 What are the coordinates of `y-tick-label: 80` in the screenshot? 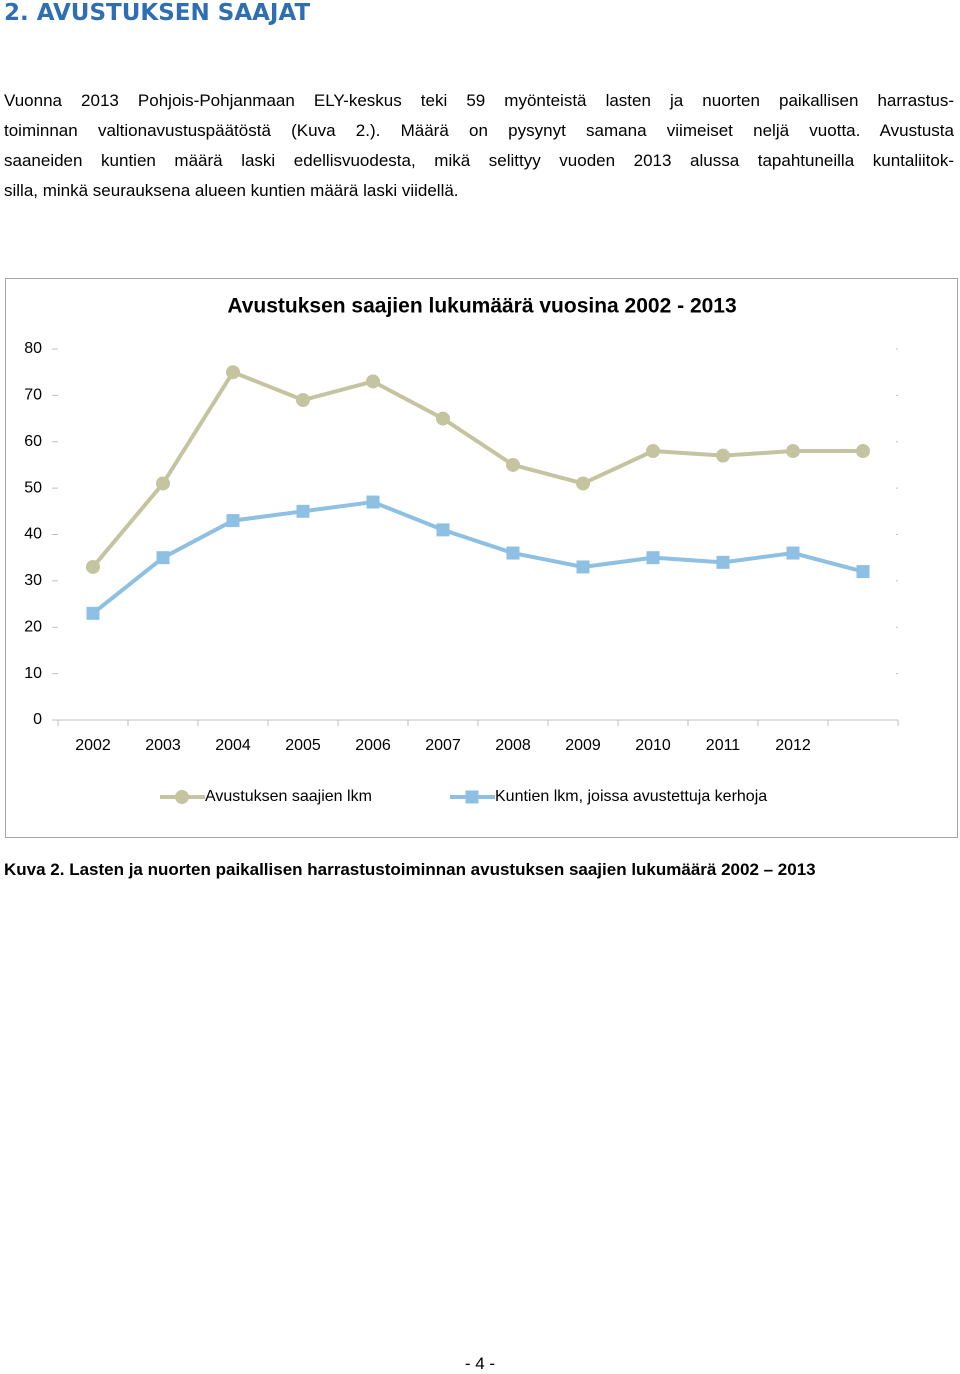 It's located at (33, 348).